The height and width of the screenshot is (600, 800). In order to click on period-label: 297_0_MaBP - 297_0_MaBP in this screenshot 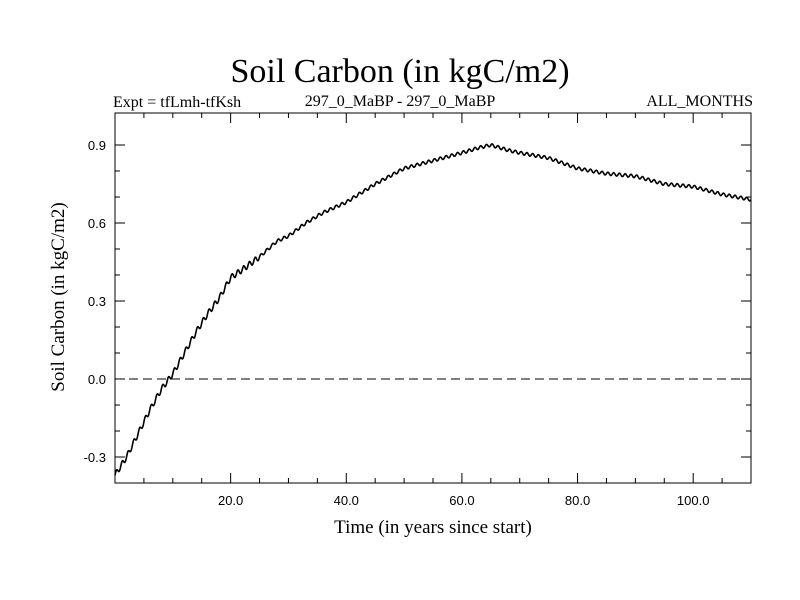, I will do `click(400, 101)`.